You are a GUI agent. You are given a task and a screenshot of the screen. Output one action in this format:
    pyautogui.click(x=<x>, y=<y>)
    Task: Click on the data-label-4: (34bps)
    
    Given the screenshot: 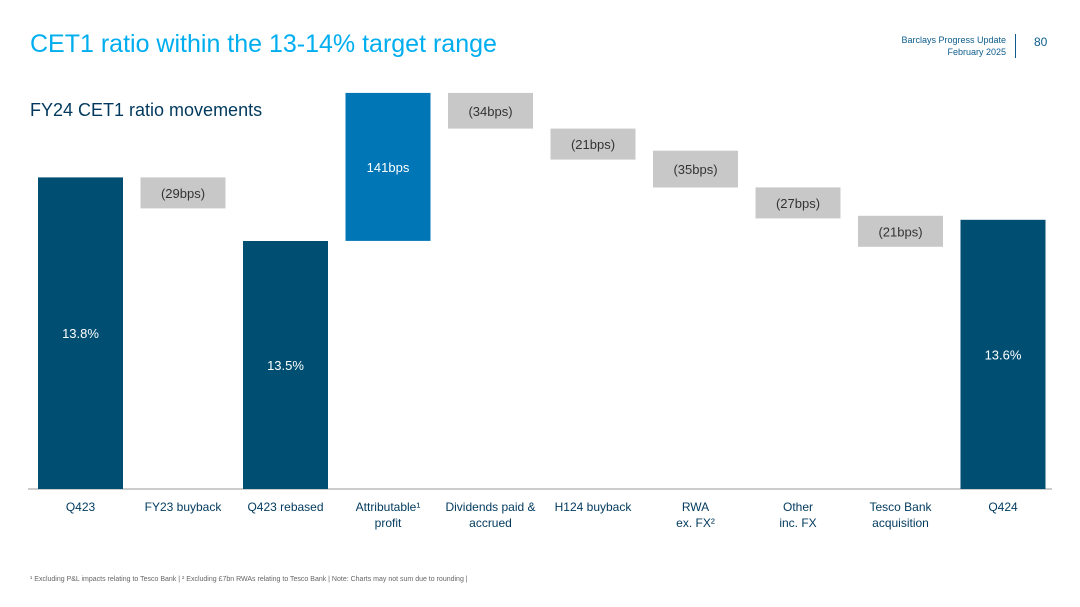 What is the action you would take?
    pyautogui.click(x=490, y=111)
    